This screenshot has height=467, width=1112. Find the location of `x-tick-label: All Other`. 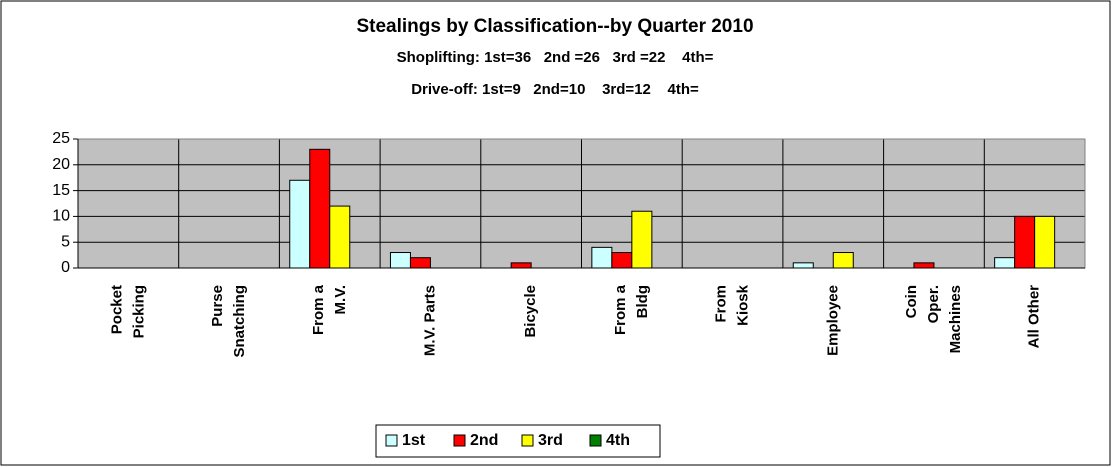

x-tick-label: All Other is located at coordinates (1034, 317).